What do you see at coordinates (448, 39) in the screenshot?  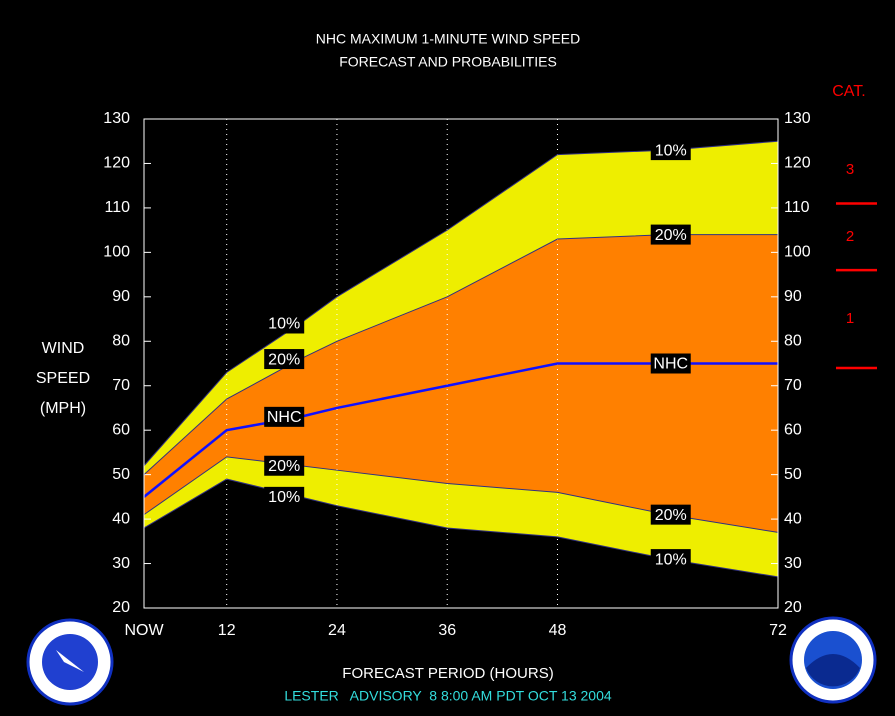 I see `chart-title: NHC MAXIMUM 1-MINUTE WIND SPEED` at bounding box center [448, 39].